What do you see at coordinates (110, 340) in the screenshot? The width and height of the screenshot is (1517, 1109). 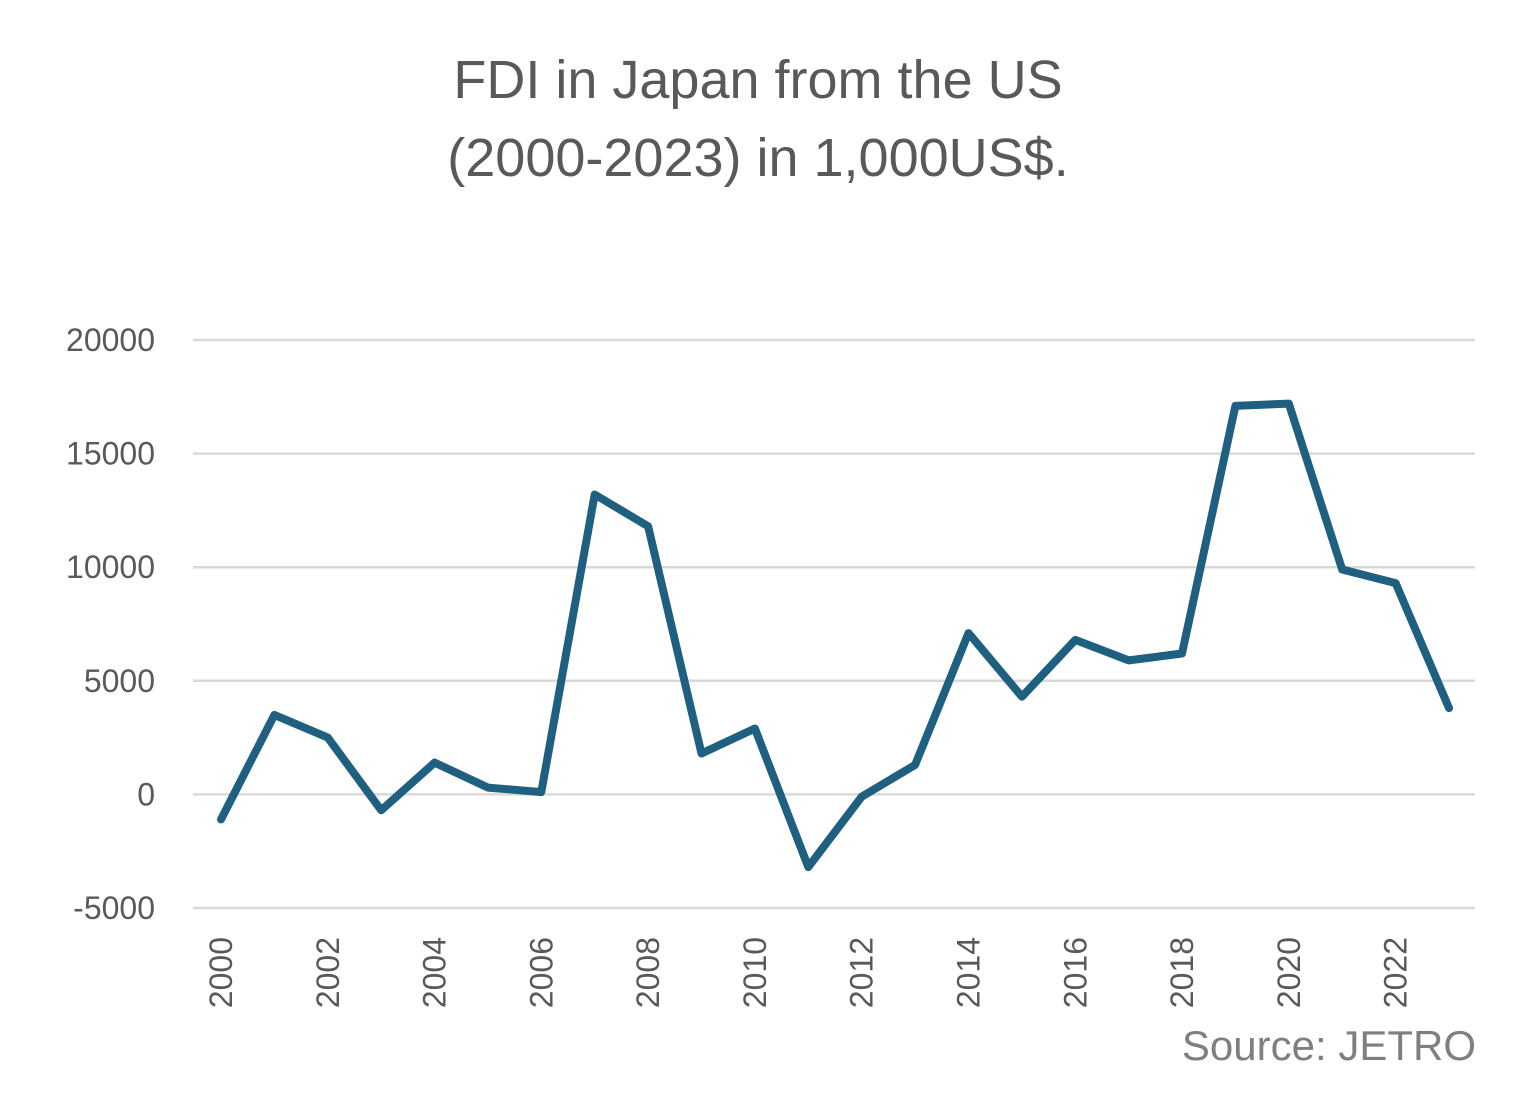 I see `y-tick-label: 20000` at bounding box center [110, 340].